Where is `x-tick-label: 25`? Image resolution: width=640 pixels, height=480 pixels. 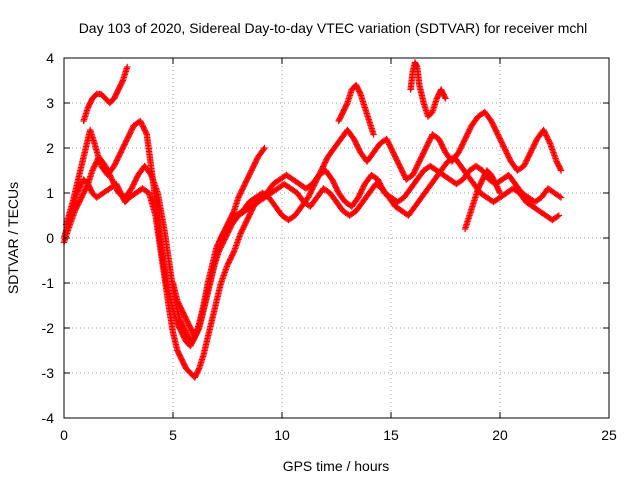 x-tick-label: 25 is located at coordinates (609, 435).